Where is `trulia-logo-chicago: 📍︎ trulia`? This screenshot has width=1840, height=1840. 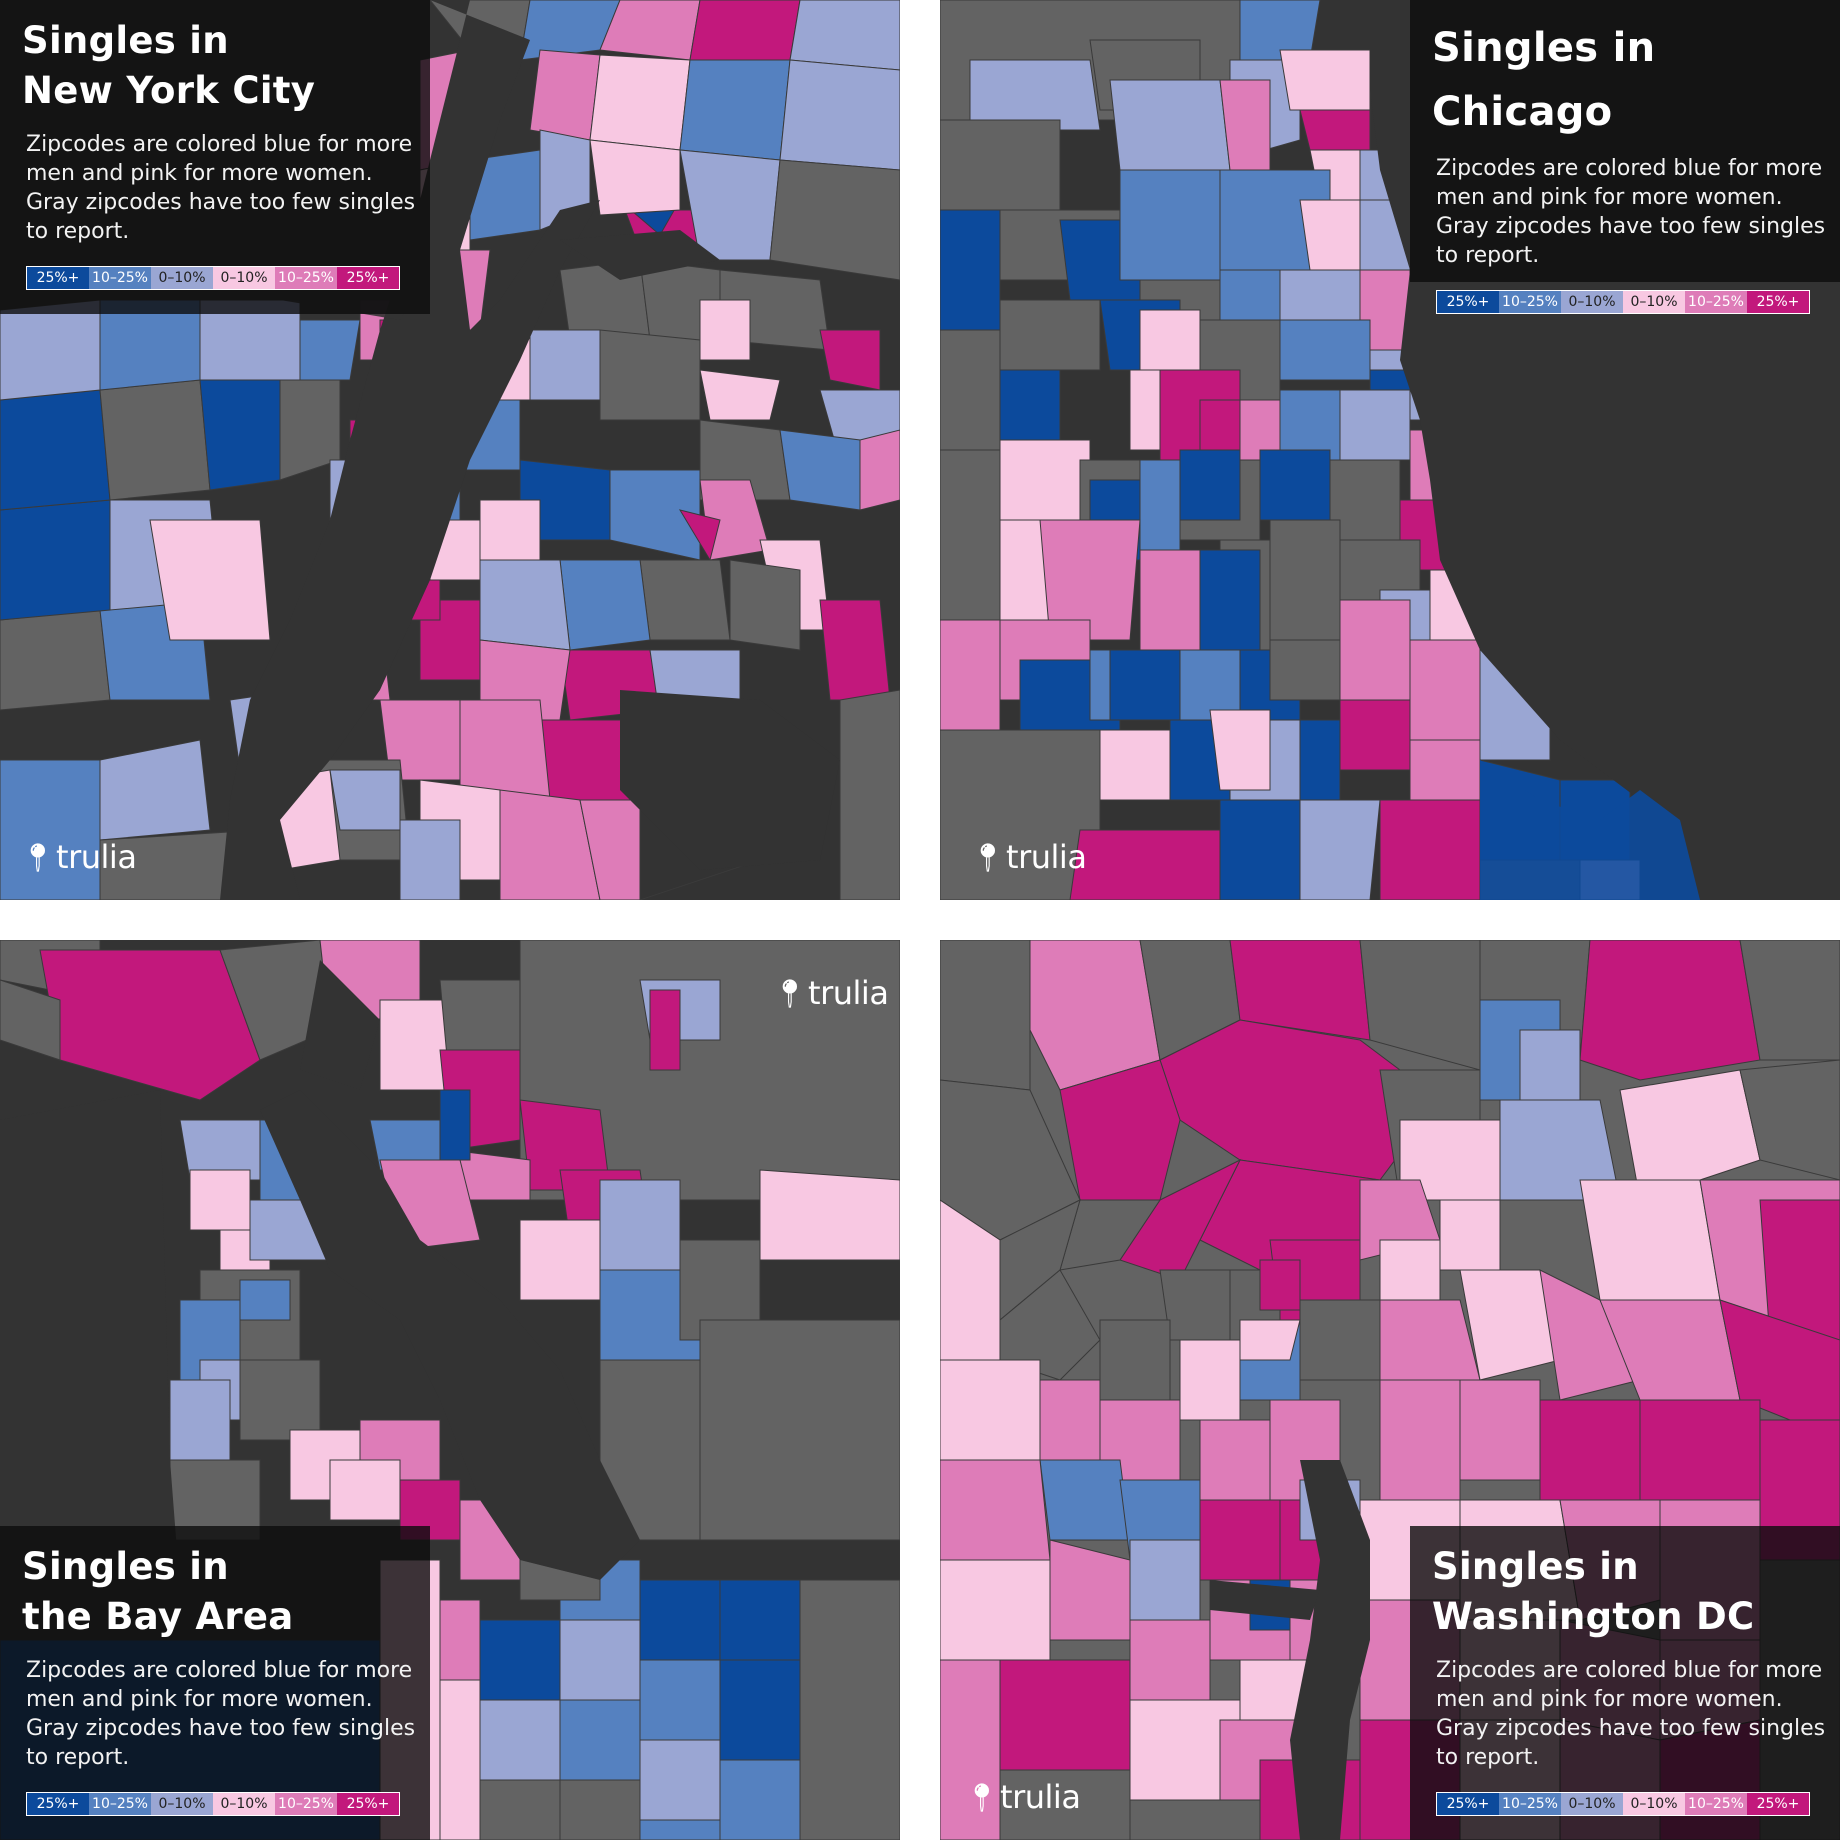
trulia-logo-chicago: 📍︎ trulia is located at coordinates (1028, 857).